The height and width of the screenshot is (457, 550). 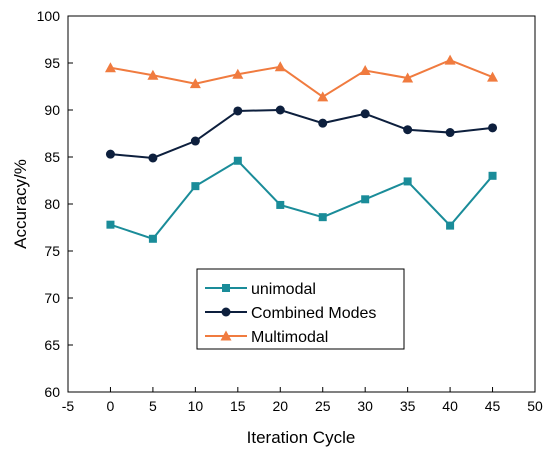 I want to click on y-tick-label: 70, so click(x=52, y=298).